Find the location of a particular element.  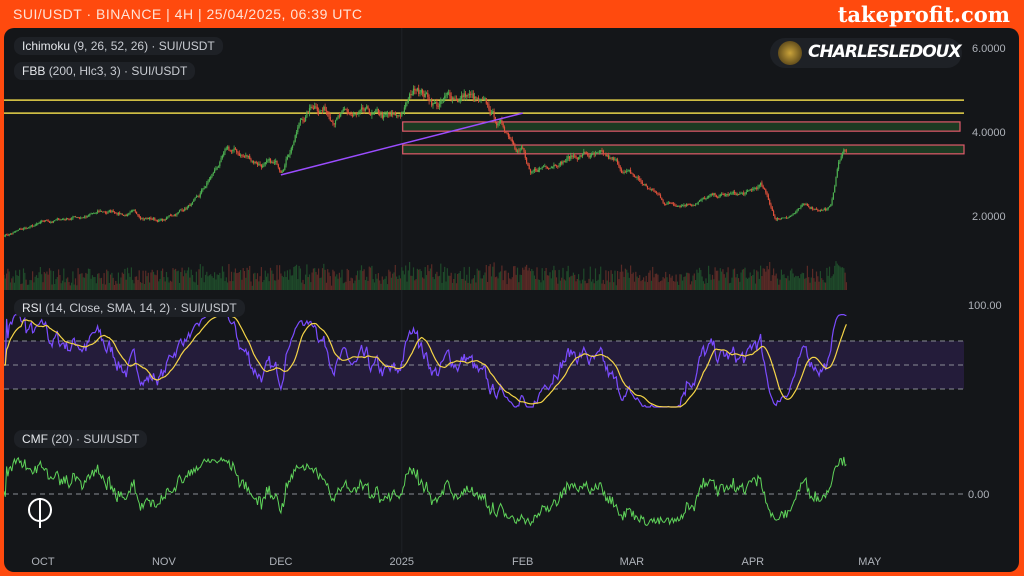

brand-logo: takeprofit.com is located at coordinates (923, 14).